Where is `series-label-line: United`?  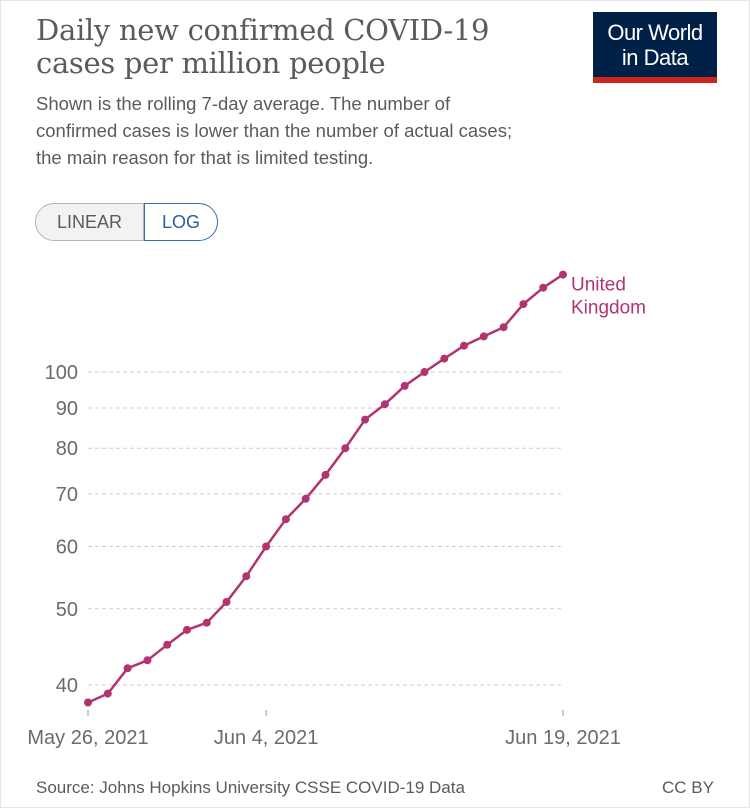 series-label-line: United is located at coordinates (598, 285).